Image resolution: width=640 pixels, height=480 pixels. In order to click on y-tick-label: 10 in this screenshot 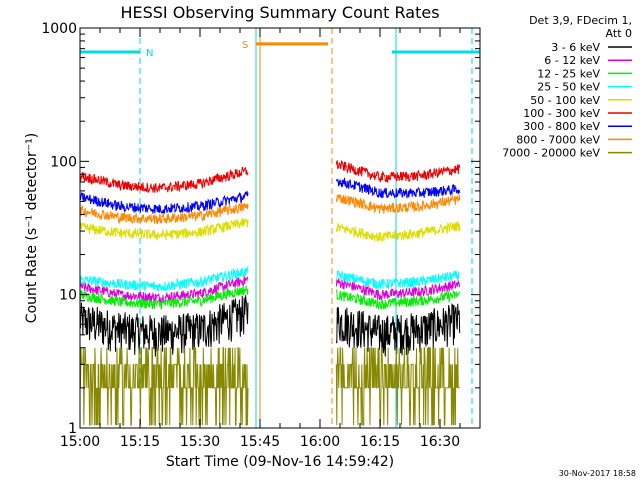, I will do `click(68, 296)`.